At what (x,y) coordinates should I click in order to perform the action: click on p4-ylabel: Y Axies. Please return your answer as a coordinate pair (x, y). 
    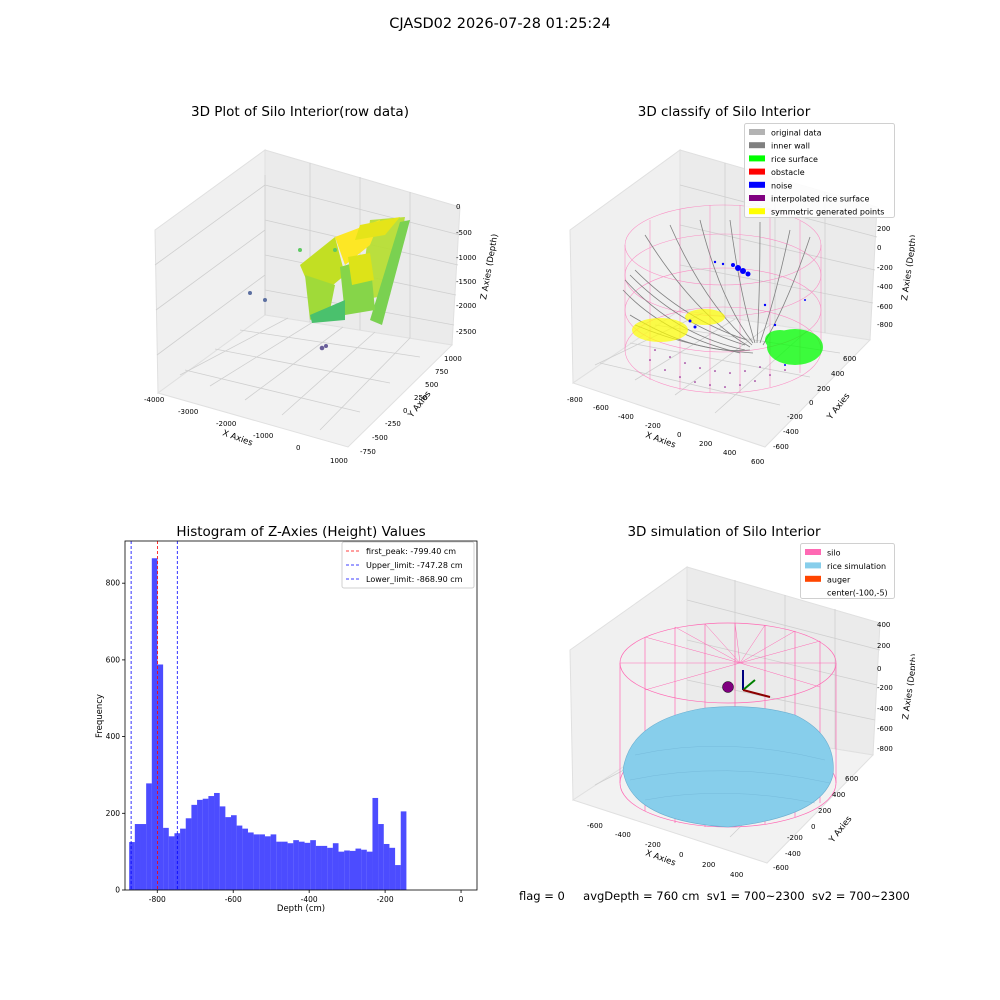
    Looking at the image, I should click on (841, 830).